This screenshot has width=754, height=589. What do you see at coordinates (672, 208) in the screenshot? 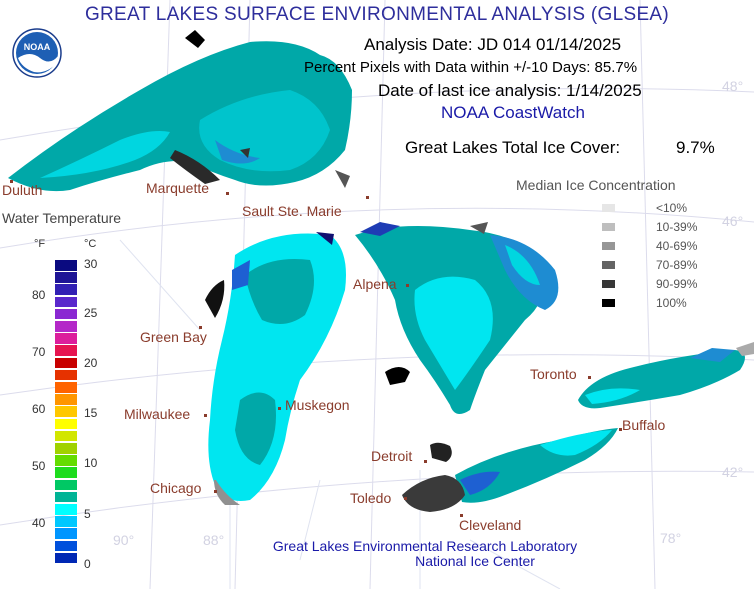
I see `ice-legend-label: <10%` at bounding box center [672, 208].